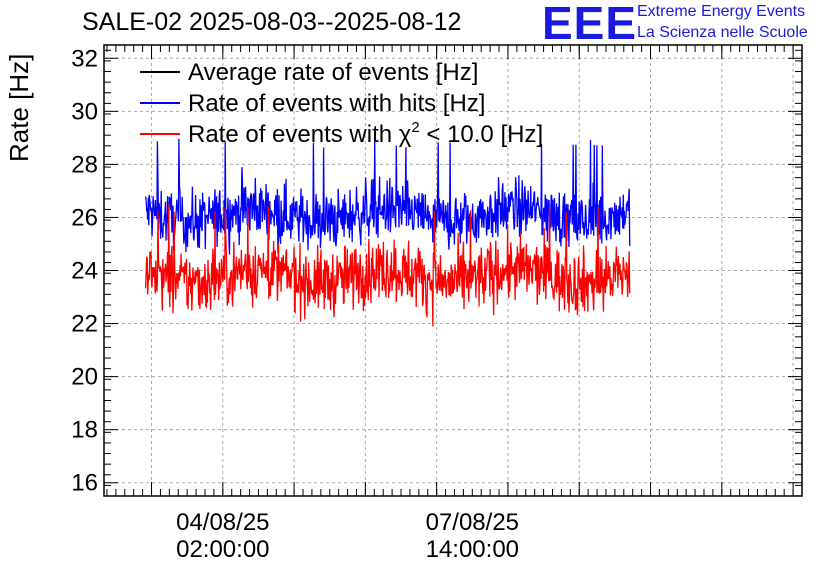  I want to click on series-line-hits, so click(387, 196).